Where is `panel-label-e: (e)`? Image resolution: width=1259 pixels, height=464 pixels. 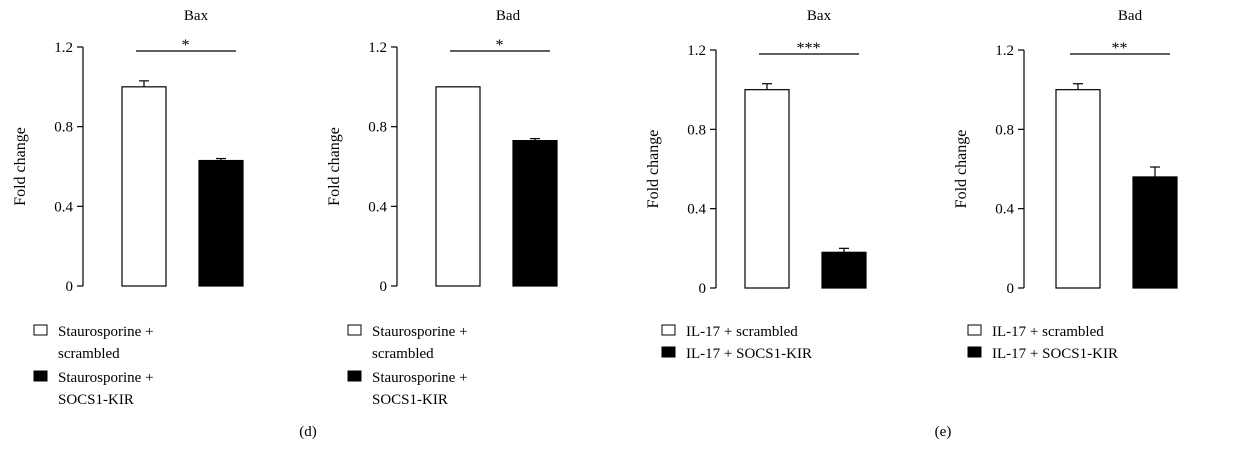
panel-label-e: (e) is located at coordinates (943, 432).